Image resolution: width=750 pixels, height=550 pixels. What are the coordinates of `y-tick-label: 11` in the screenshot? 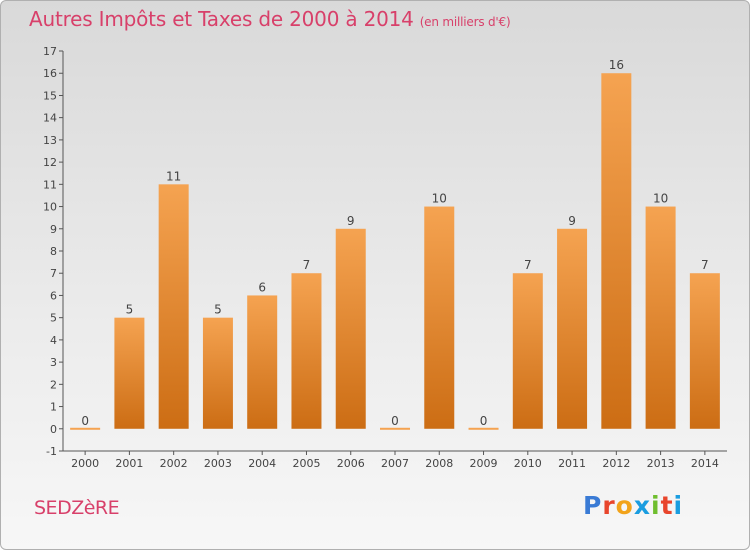 It's located at (50, 184).